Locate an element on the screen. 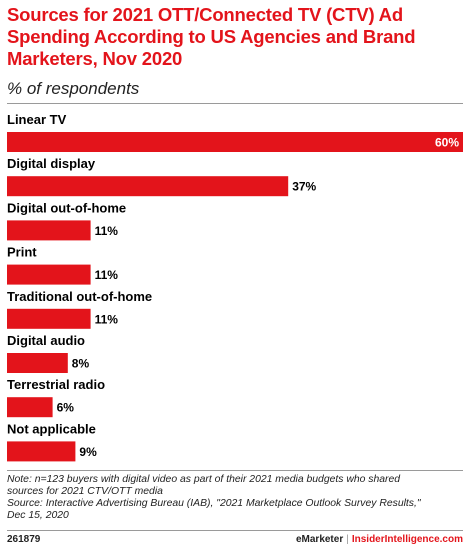 This screenshot has width=470, height=552. category-label: Print is located at coordinates (22, 252).